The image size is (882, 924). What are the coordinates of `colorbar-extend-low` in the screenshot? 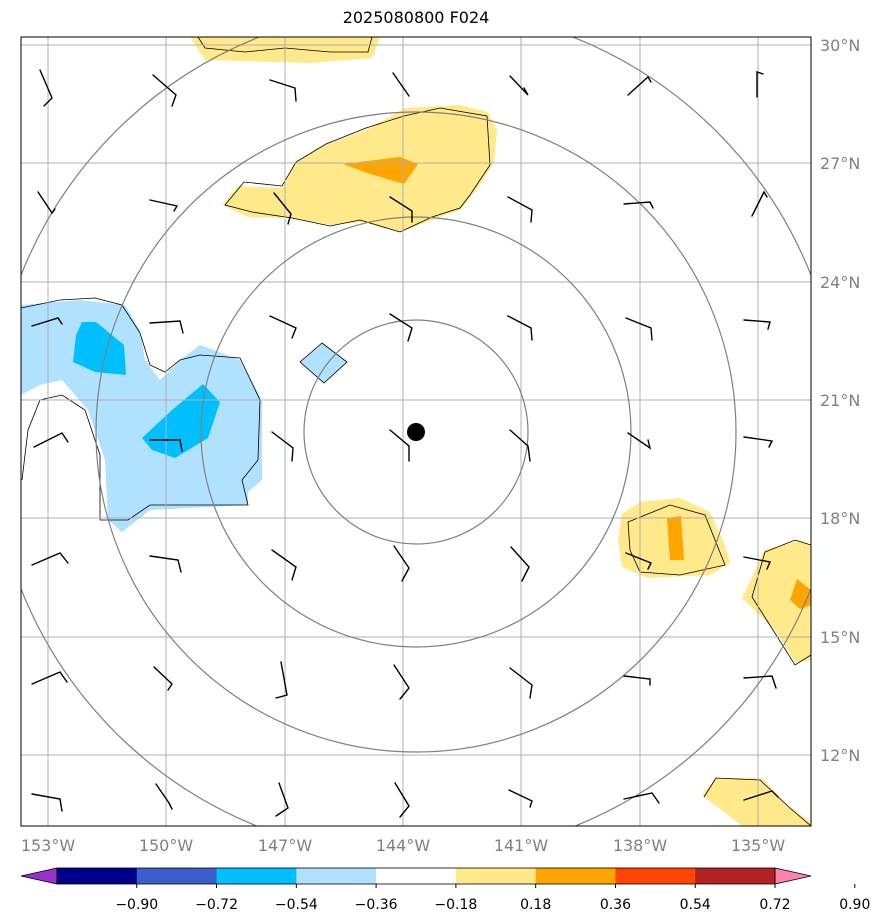 It's located at (39, 876).